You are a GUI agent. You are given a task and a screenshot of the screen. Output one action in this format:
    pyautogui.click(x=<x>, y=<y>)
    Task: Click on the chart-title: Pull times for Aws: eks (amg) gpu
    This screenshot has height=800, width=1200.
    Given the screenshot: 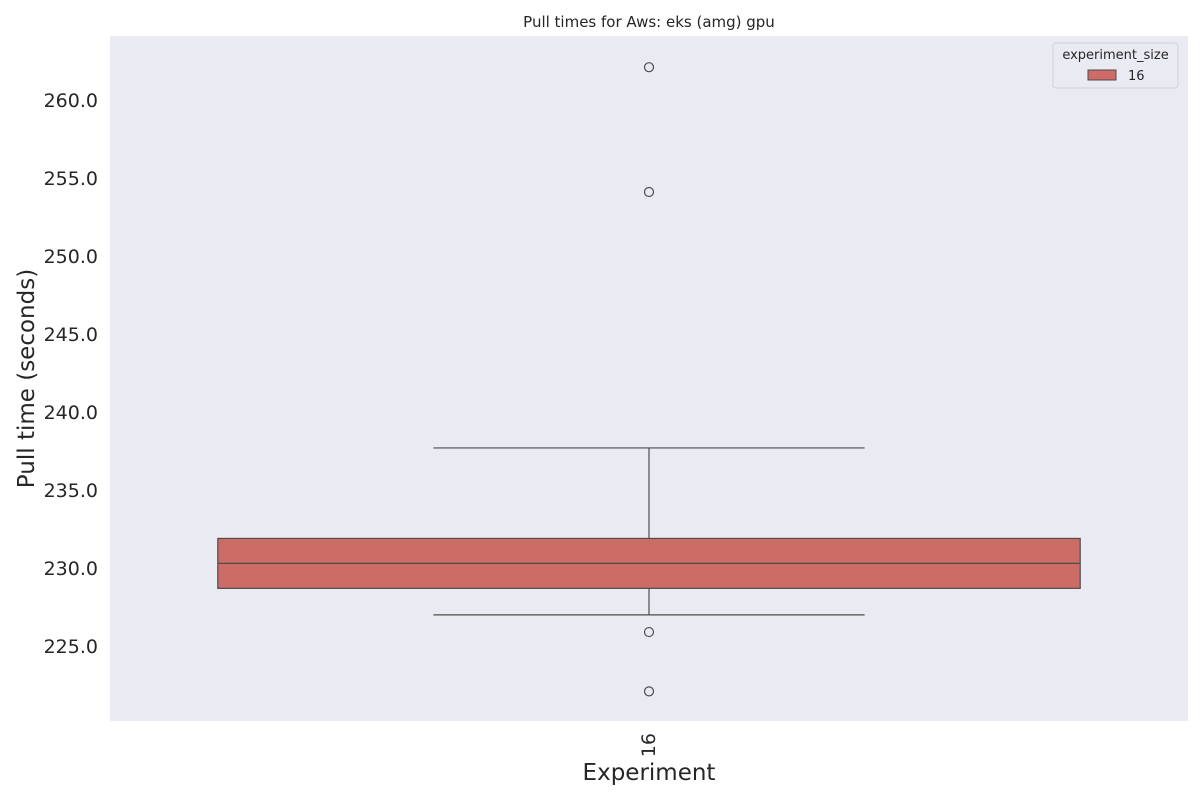 What is the action you would take?
    pyautogui.click(x=649, y=22)
    